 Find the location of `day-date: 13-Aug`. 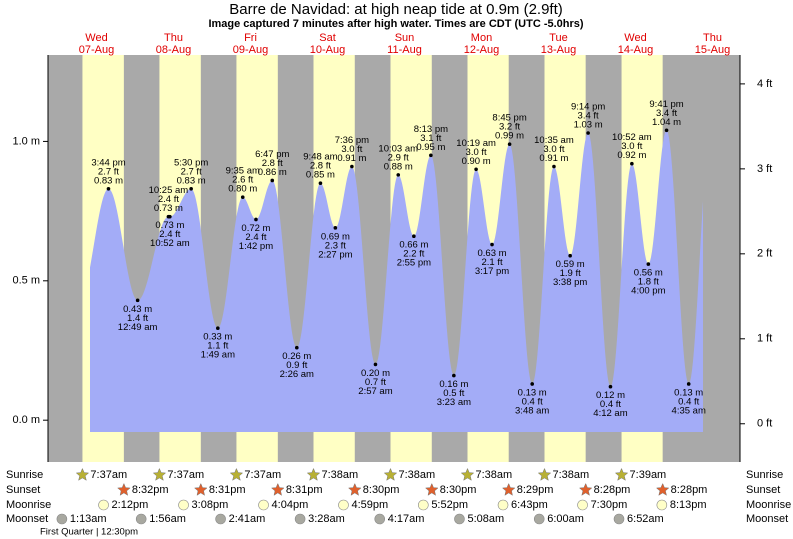

day-date: 13-Aug is located at coordinates (558, 50).